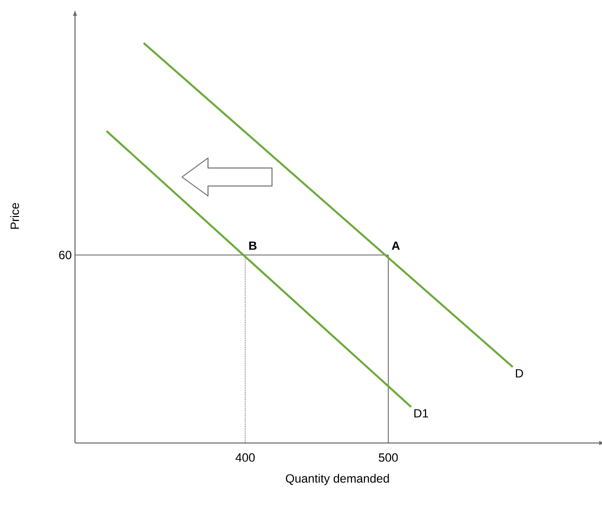 The width and height of the screenshot is (602, 518). Describe the element at coordinates (65, 255) in the screenshot. I see `text: 60` at that location.